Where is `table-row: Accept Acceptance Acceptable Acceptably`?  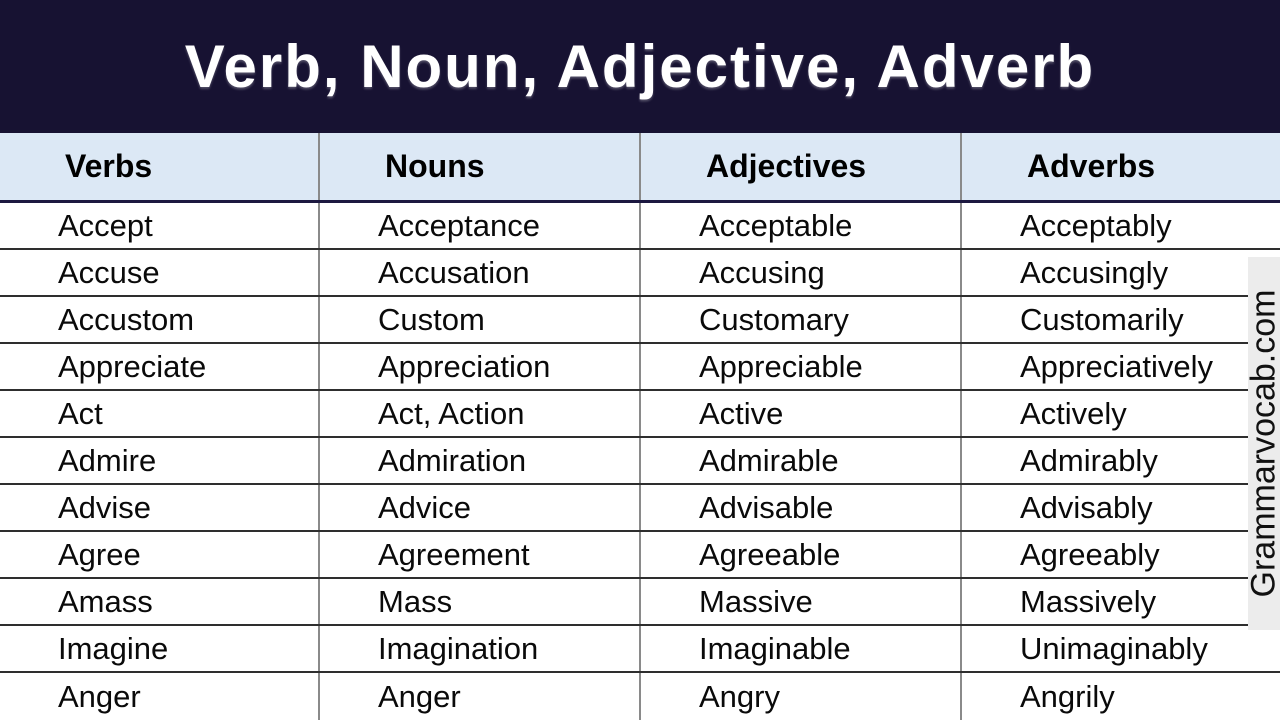
table-row: Accept Acceptance Acceptable Acceptably is located at coordinates (640, 226).